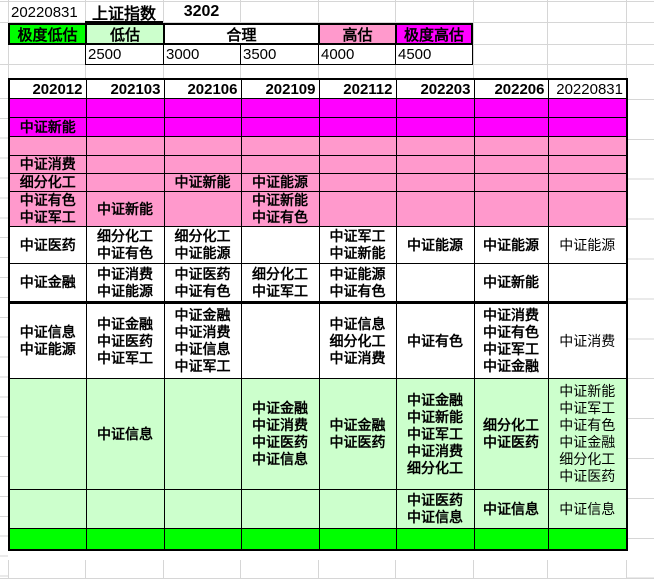  Describe the element at coordinates (435, 434) in the screenshot. I see `cell-202203-r9: 中证金融 中证新能 中证军工 中证消费 细分化工` at that location.